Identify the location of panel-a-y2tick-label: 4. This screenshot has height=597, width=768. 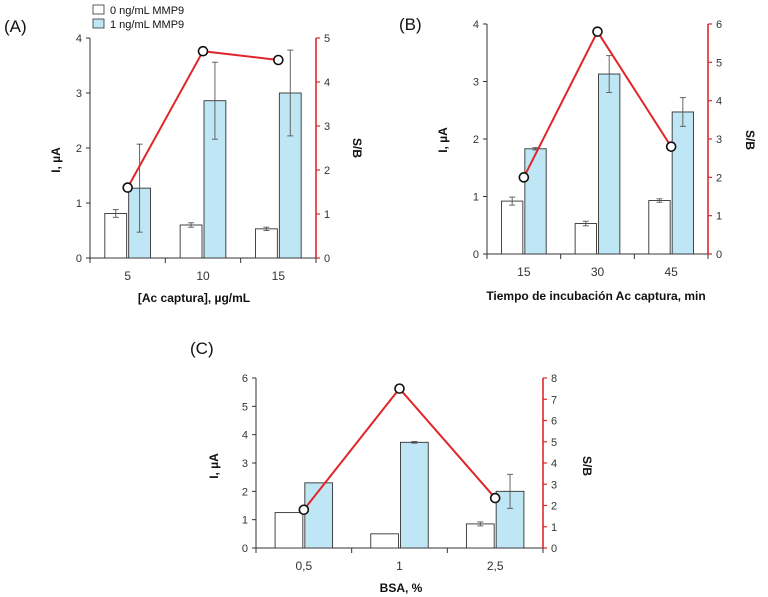
(327, 83).